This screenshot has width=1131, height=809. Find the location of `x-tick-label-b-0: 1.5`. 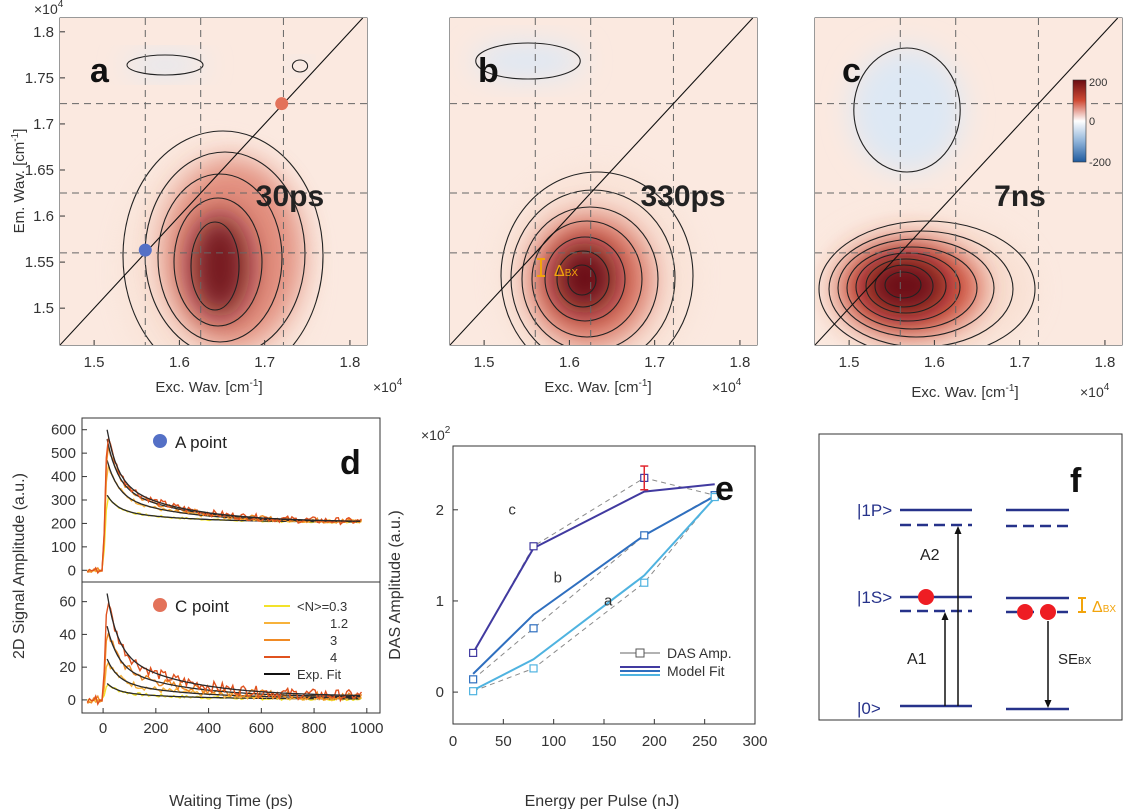

x-tick-label-b-0: 1.5 is located at coordinates (484, 362).